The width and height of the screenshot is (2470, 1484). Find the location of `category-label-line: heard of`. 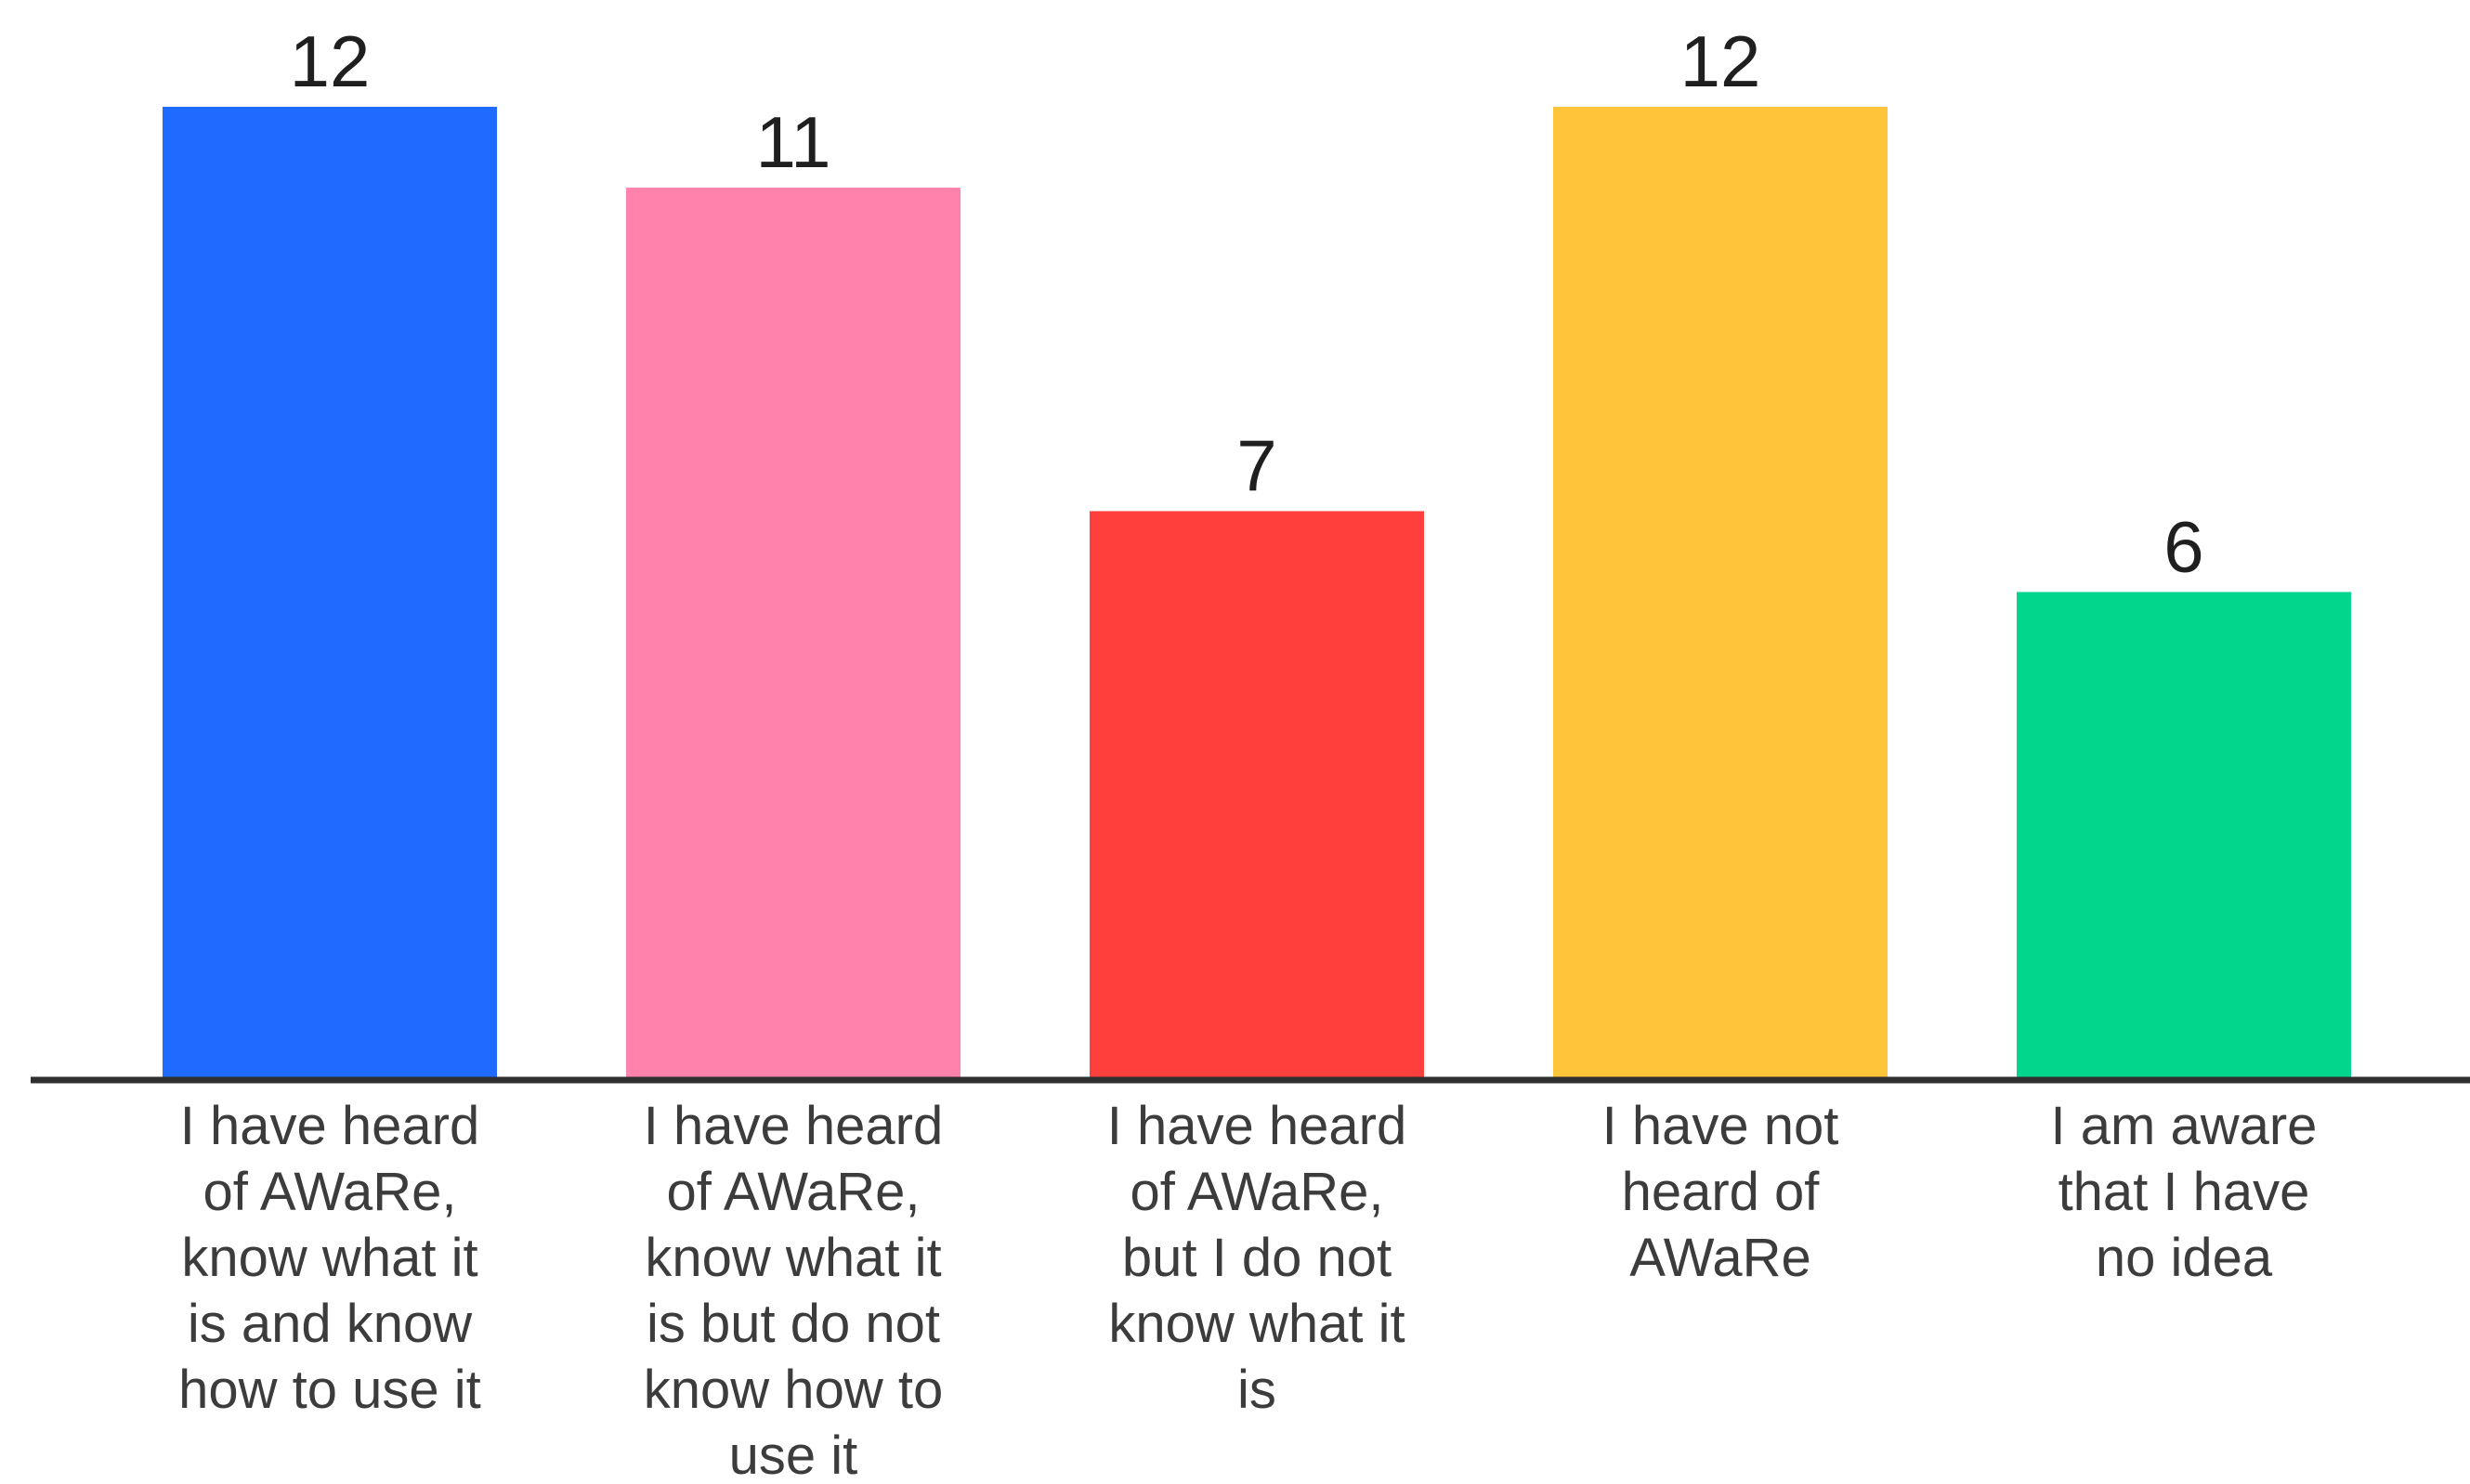

category-label-line: heard of is located at coordinates (1722, 1192).